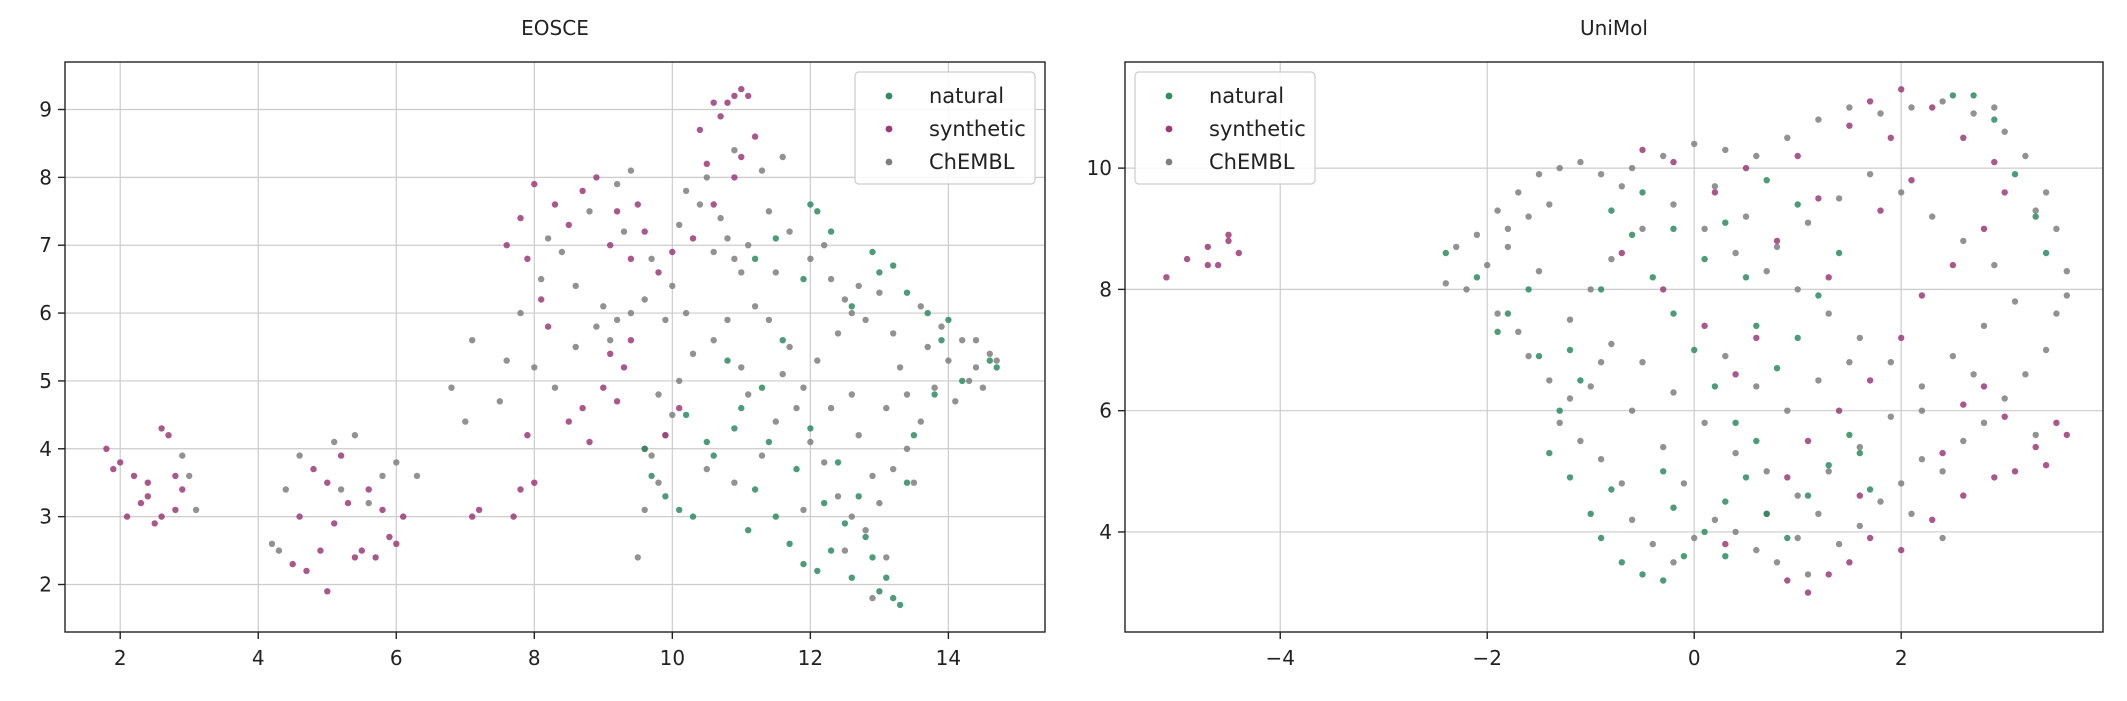  What do you see at coordinates (977, 129) in the screenshot?
I see `eosce-legend-label-synthetic: synthetic` at bounding box center [977, 129].